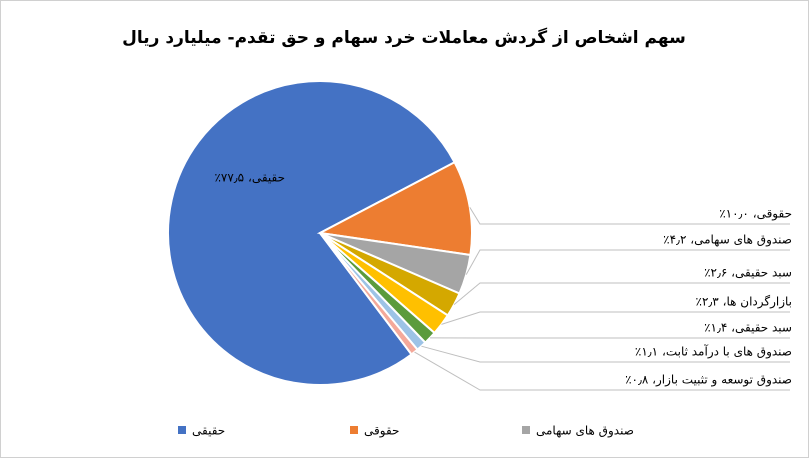 This screenshot has width=809, height=458. What do you see at coordinates (394, 208) in the screenshot?
I see `pie-slice` at bounding box center [394, 208].